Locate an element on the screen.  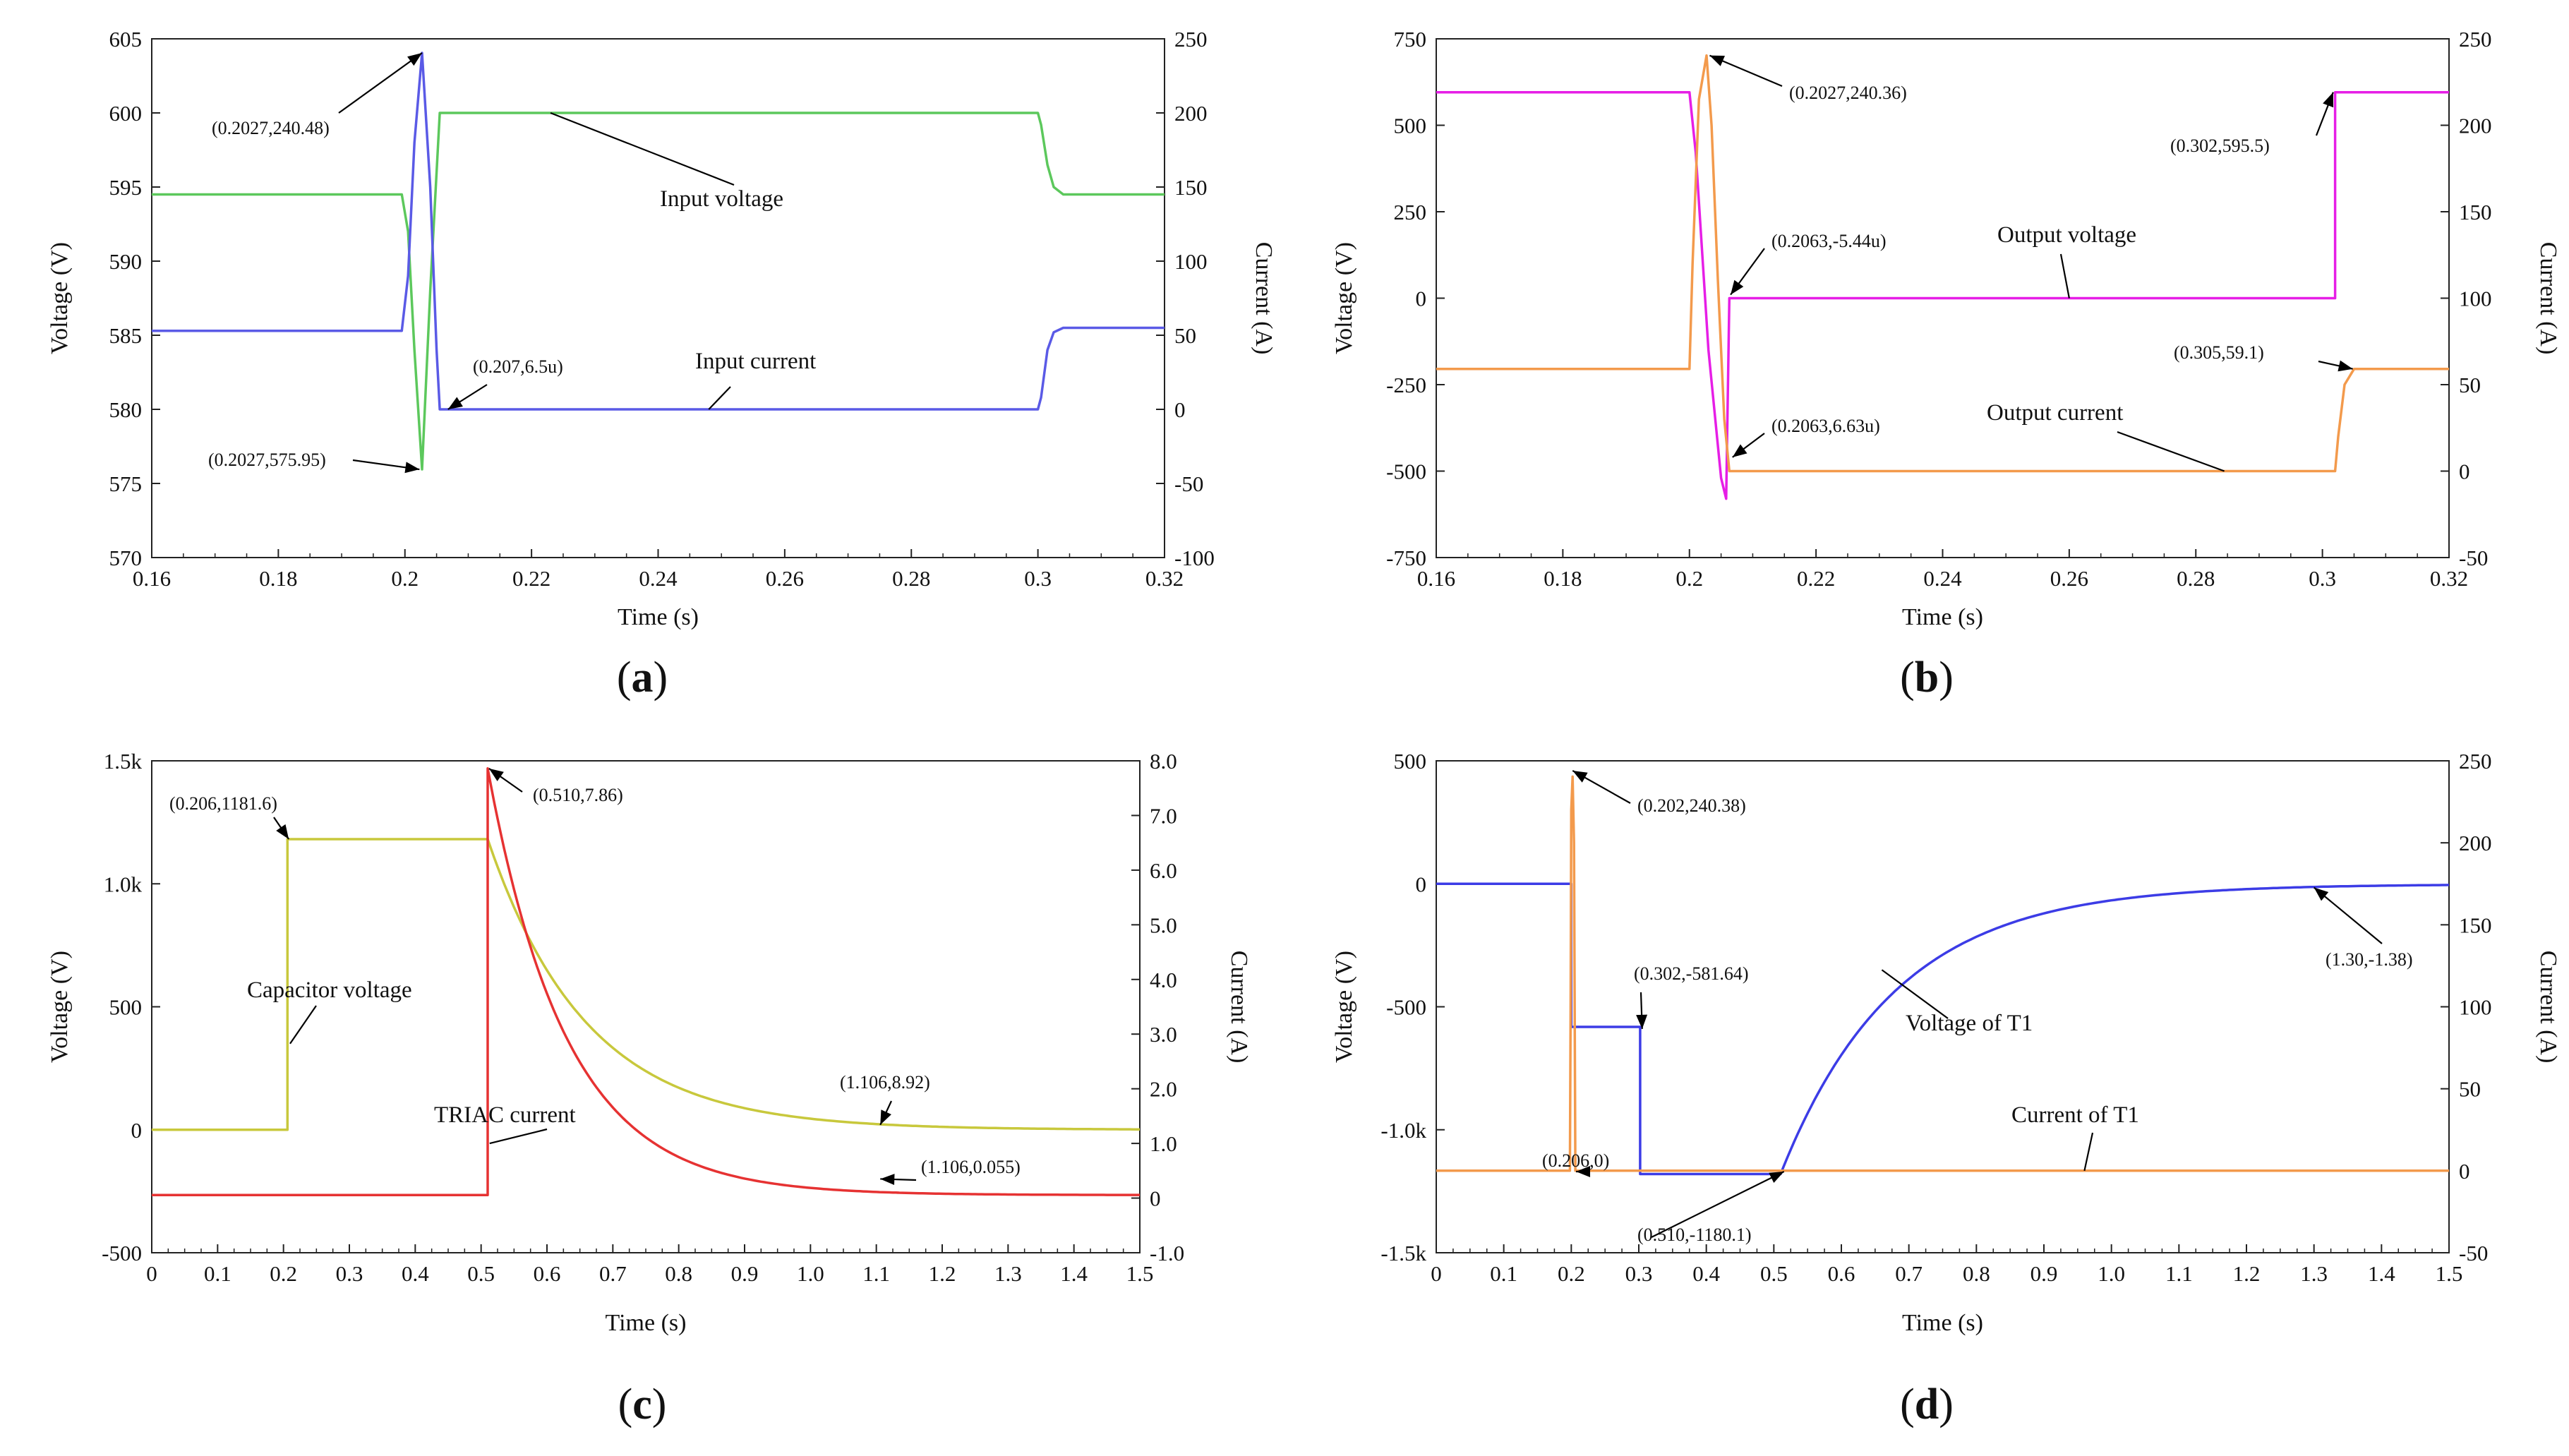
x-tick-label: 0.28 is located at coordinates (911, 578).